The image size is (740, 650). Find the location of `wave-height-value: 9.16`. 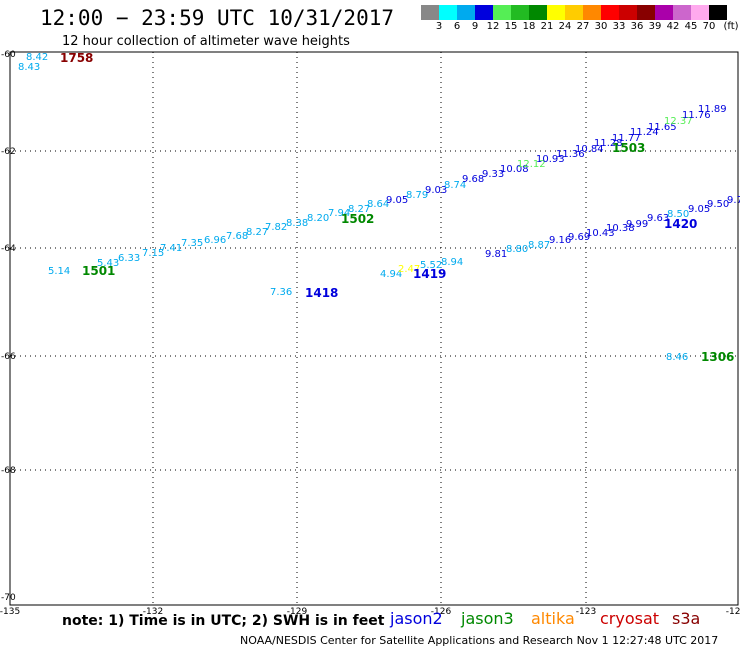

wave-height-value: 9.16 is located at coordinates (560, 240).